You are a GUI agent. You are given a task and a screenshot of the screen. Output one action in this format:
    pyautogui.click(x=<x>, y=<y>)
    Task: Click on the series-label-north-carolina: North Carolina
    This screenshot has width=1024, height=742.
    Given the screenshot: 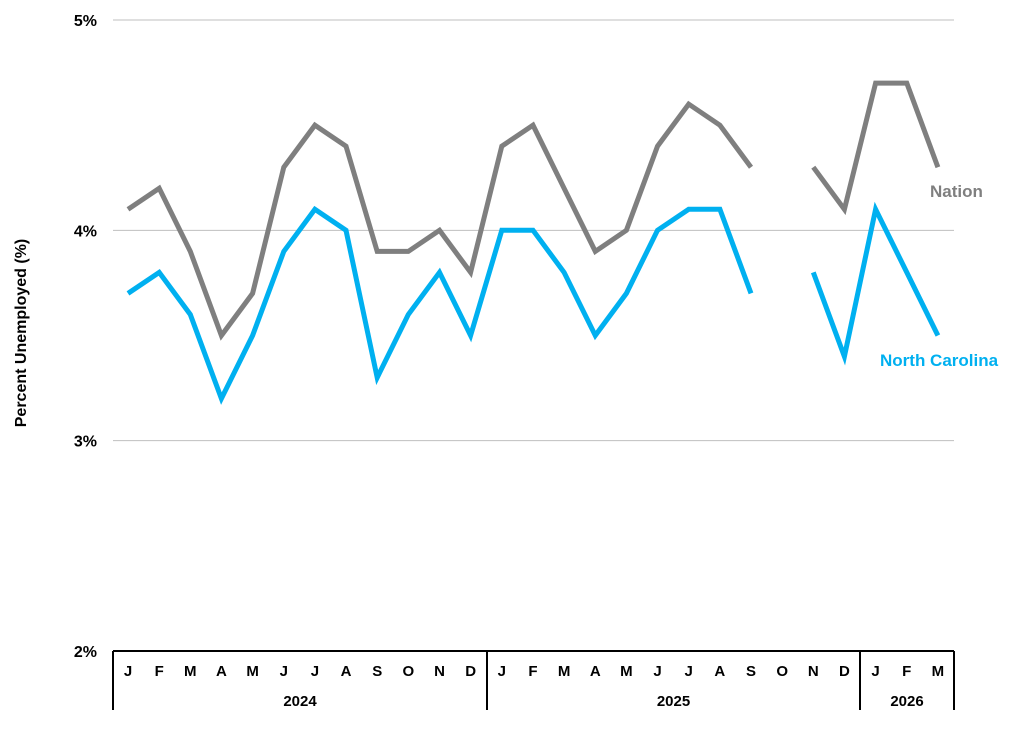 What is the action you would take?
    pyautogui.click(x=939, y=360)
    